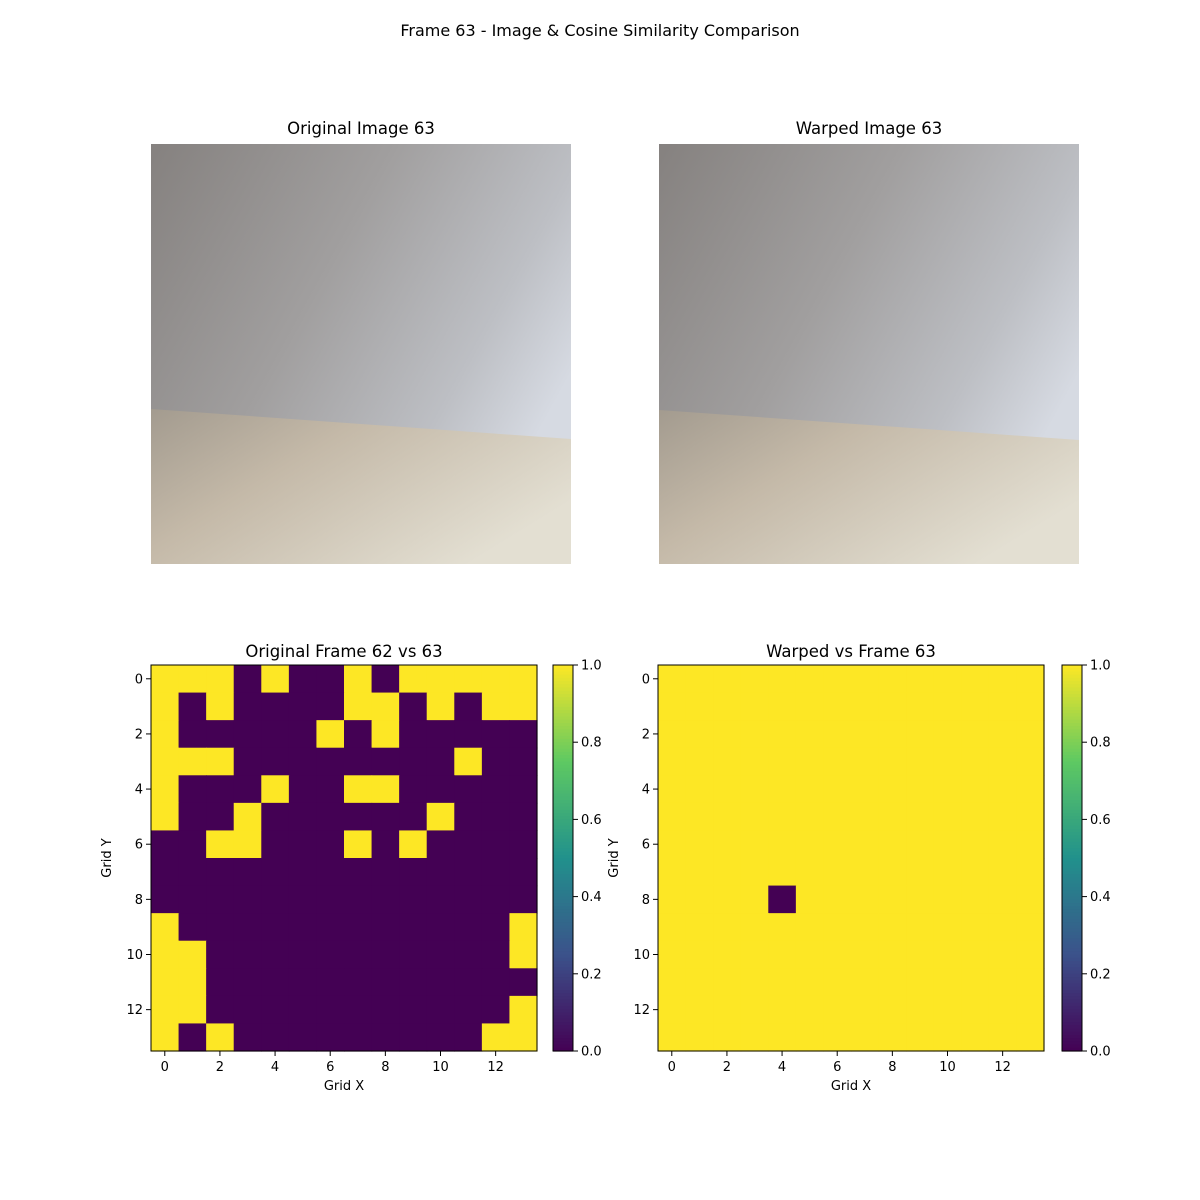 The width and height of the screenshot is (1200, 1200). Describe the element at coordinates (646, 679) in the screenshot. I see `y-tick-label: 0` at that location.